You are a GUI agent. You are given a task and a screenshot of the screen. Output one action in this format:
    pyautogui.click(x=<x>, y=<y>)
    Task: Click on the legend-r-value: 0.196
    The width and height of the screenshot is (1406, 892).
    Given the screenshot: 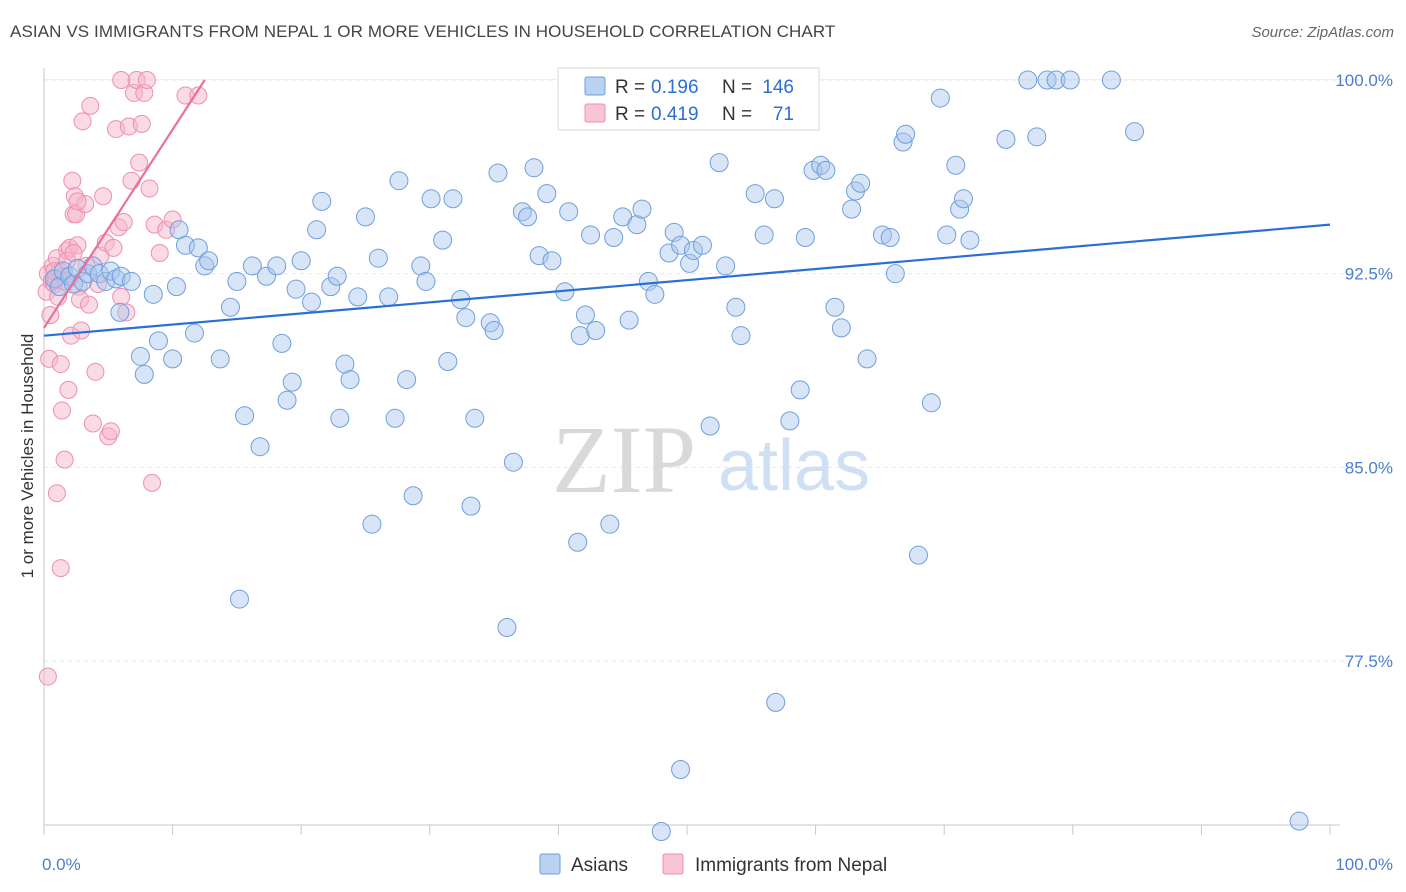 What is the action you would take?
    pyautogui.click(x=675, y=87)
    